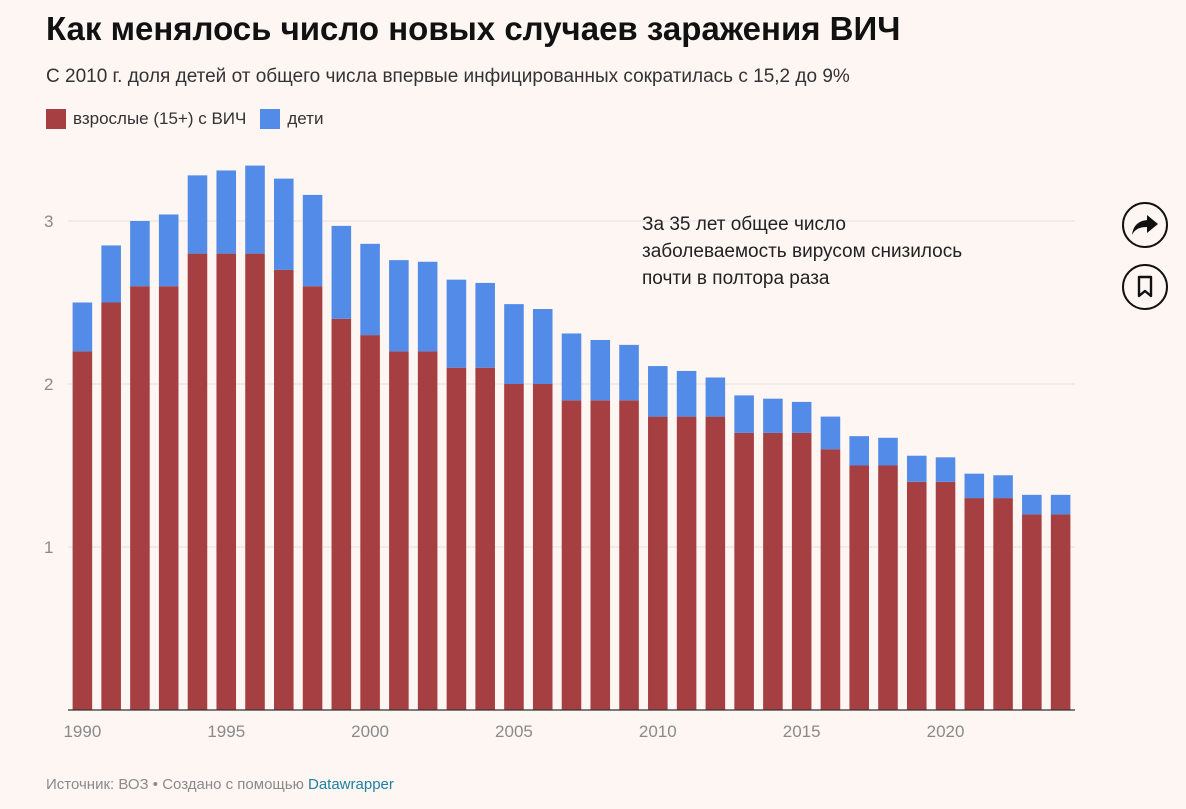 This screenshot has height=809, width=1186. What do you see at coordinates (542, 346) in the screenshot?
I see `bar-children-2006` at bounding box center [542, 346].